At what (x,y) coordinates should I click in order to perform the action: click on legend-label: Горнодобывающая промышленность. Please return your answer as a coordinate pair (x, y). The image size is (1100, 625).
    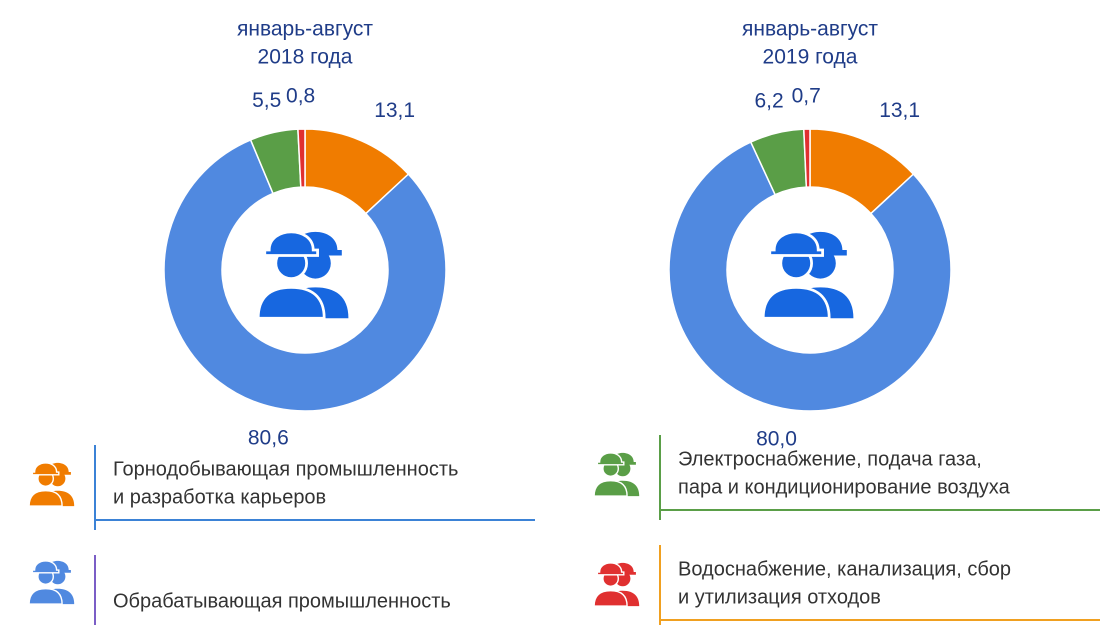
    Looking at the image, I should click on (285, 469).